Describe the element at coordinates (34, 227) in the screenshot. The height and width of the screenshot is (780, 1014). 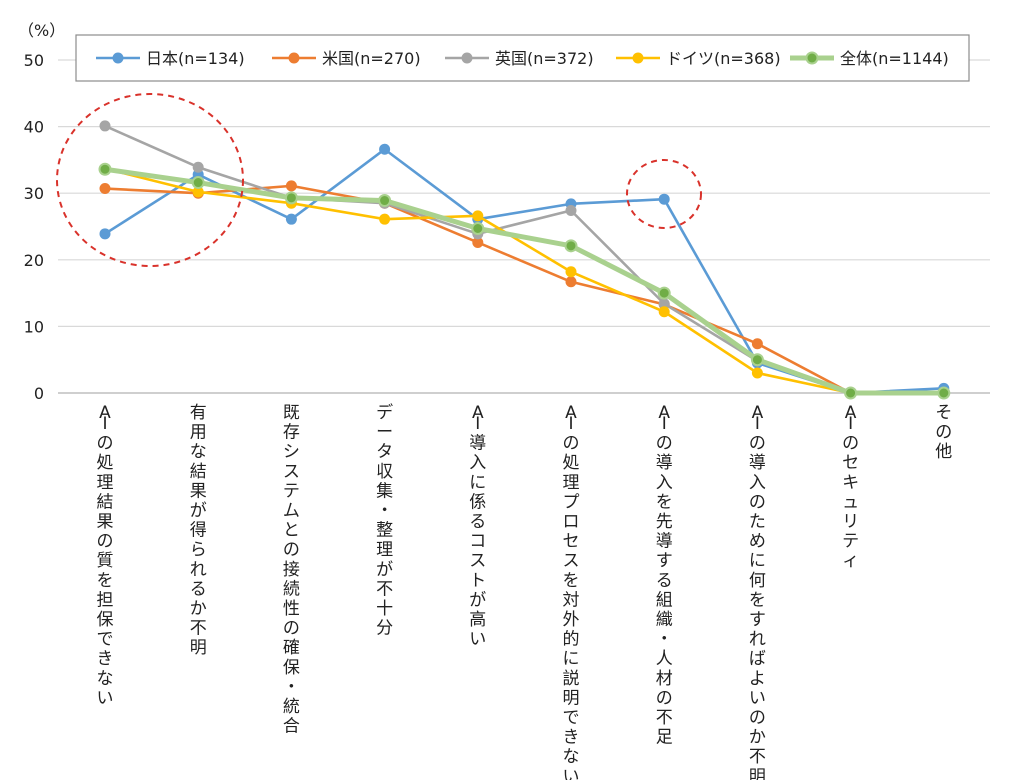
I see `y-axis-ticks: 0 10 20 30 40 50` at that location.